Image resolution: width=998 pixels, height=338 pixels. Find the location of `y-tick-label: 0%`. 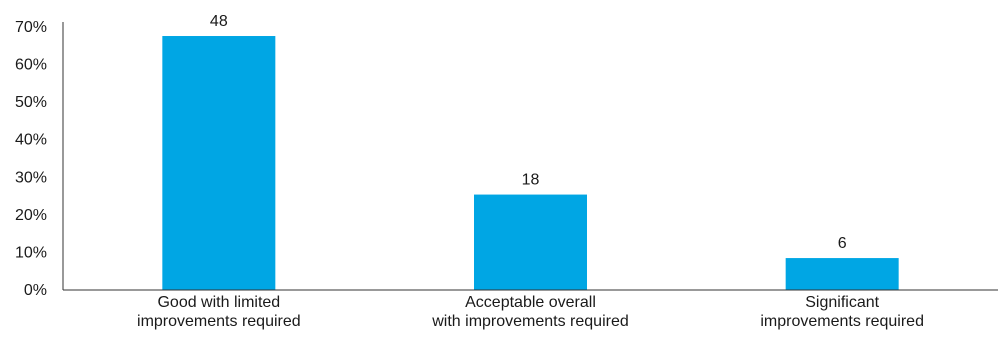

y-tick-label: 0% is located at coordinates (35, 290).